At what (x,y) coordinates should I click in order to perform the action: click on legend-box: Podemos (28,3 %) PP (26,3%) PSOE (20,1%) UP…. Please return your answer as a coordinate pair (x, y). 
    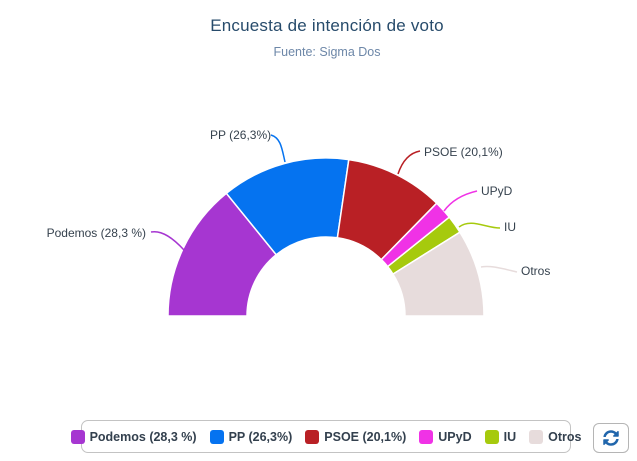
    Looking at the image, I should click on (325, 436).